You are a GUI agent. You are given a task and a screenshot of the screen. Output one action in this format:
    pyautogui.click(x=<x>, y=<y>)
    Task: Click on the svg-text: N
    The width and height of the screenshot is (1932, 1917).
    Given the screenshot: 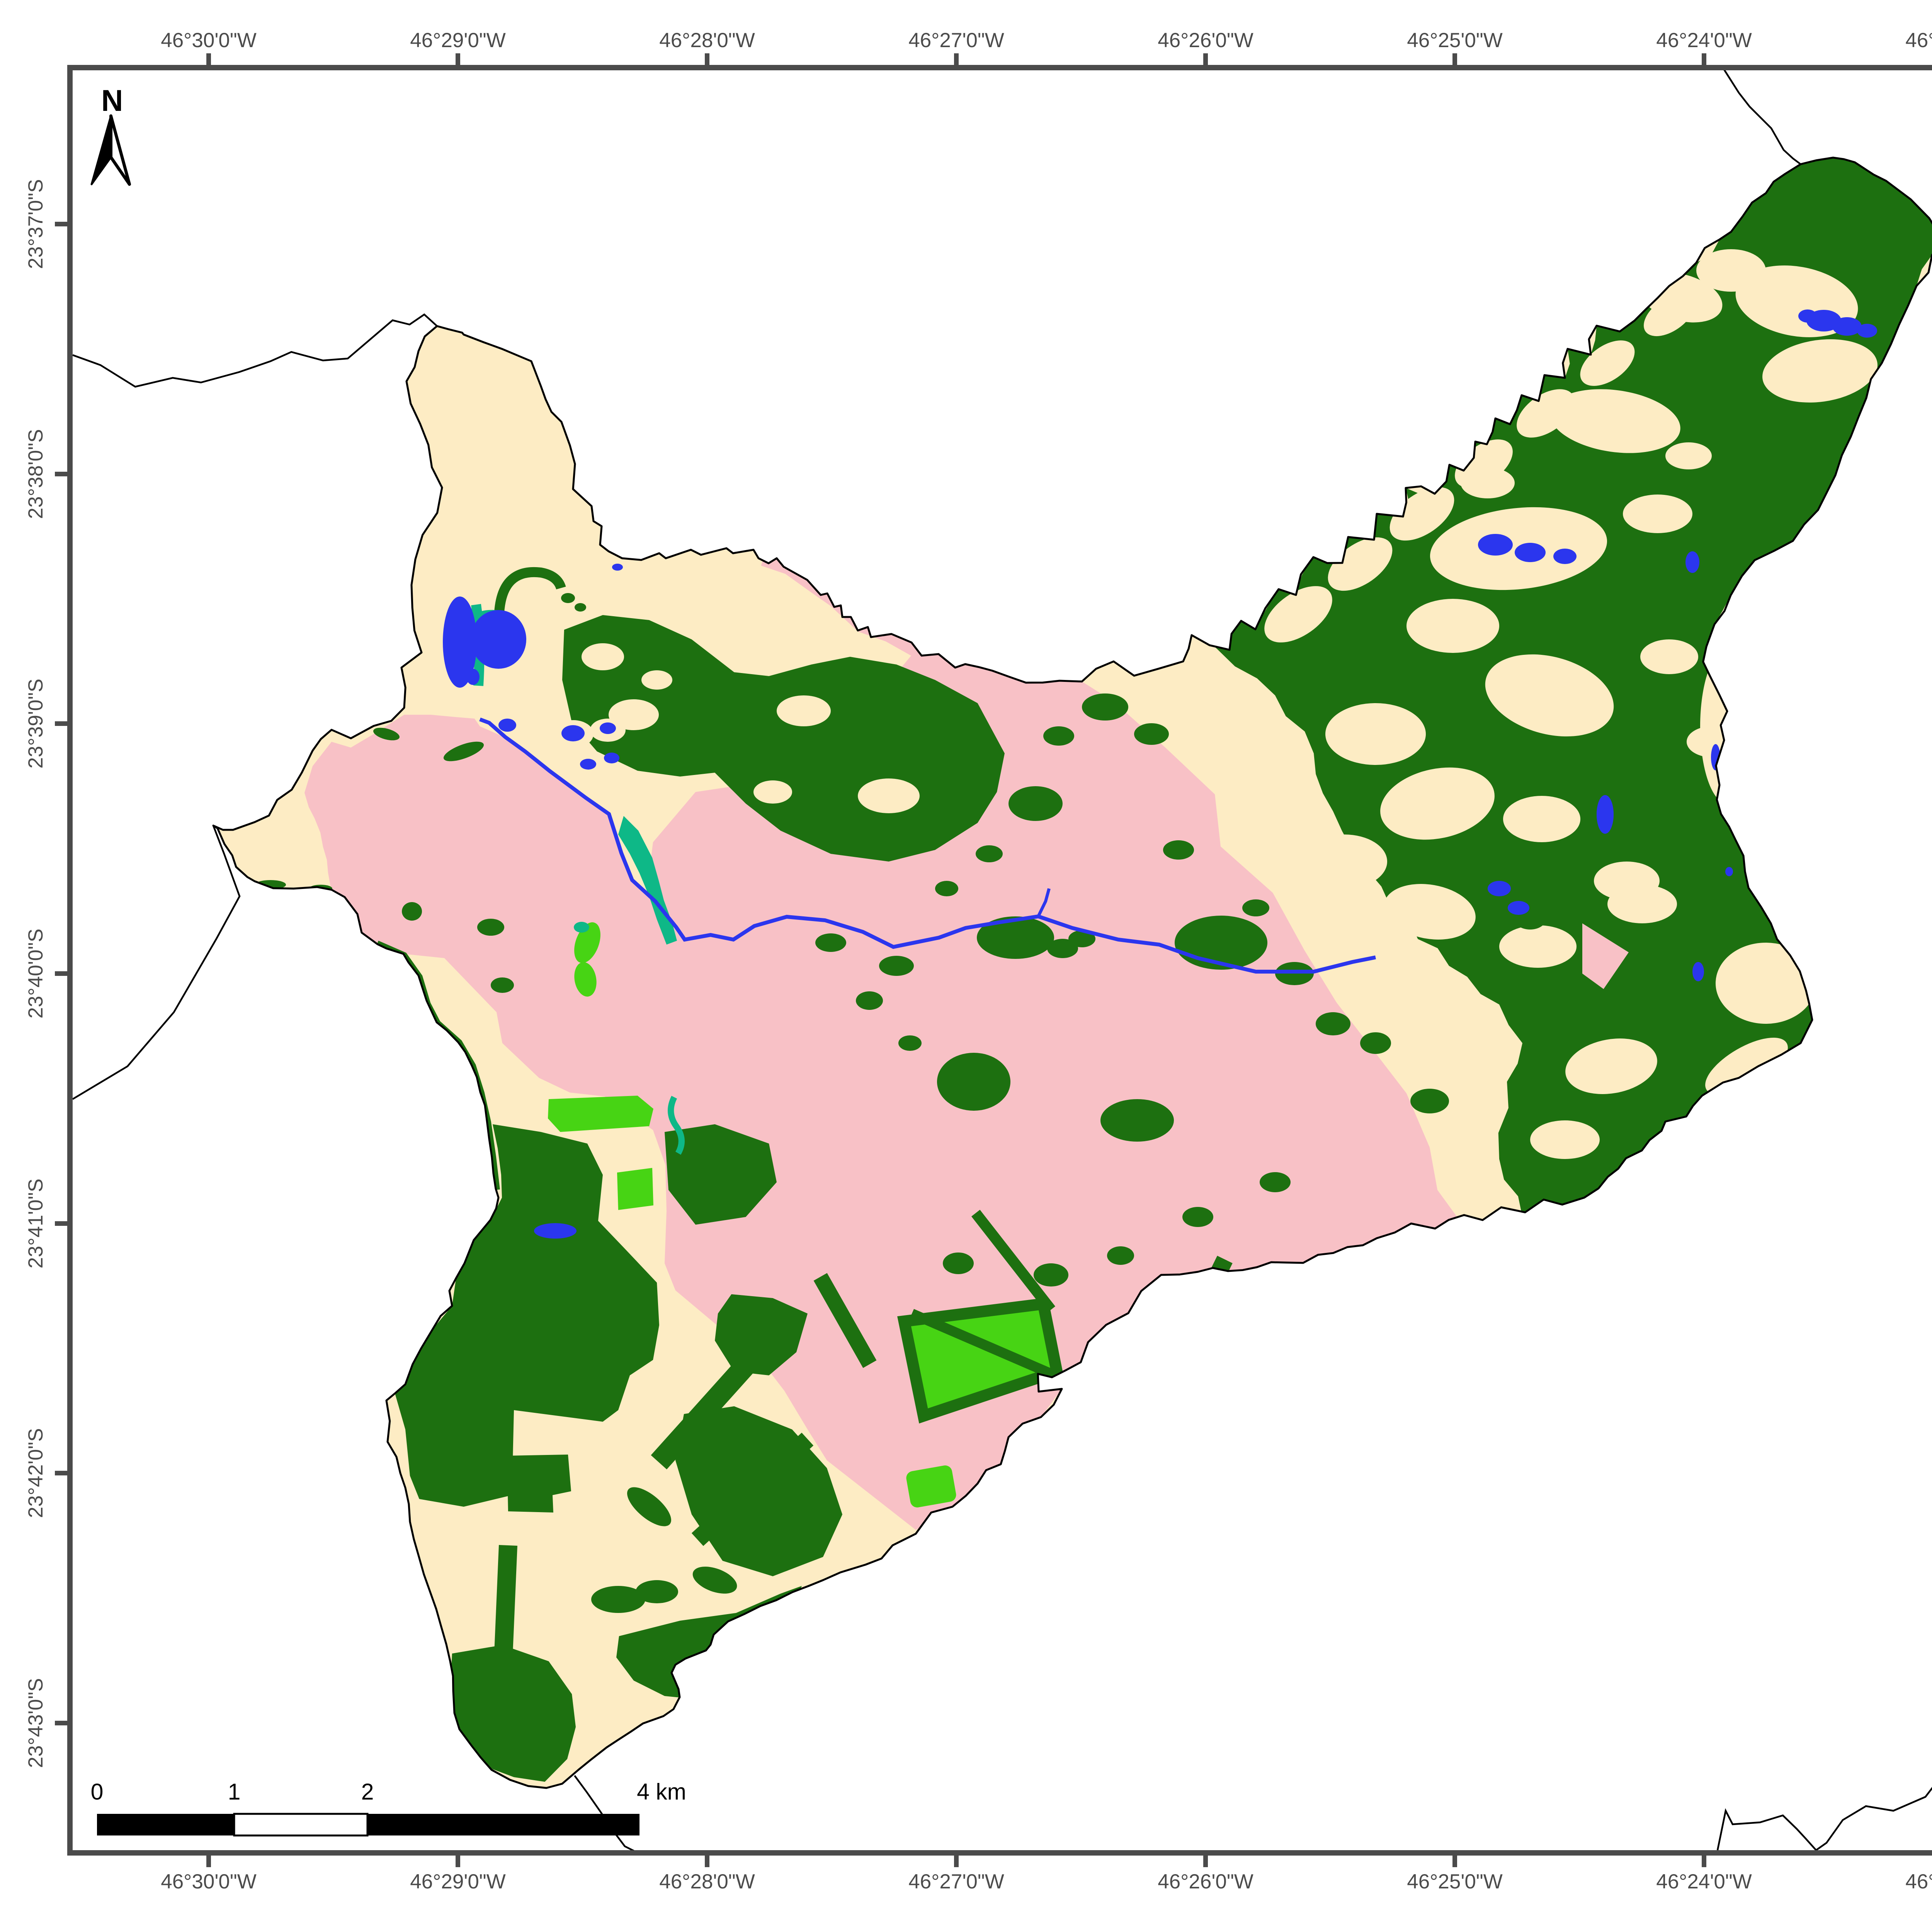 What is the action you would take?
    pyautogui.click(x=112, y=100)
    